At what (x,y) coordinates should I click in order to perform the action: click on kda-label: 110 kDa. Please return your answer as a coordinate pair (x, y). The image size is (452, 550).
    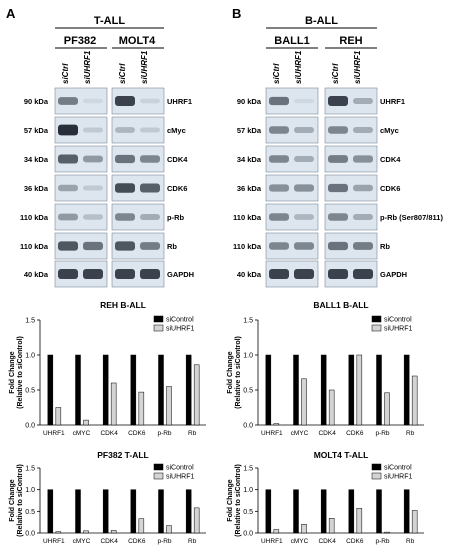
    Looking at the image, I should click on (247, 246).